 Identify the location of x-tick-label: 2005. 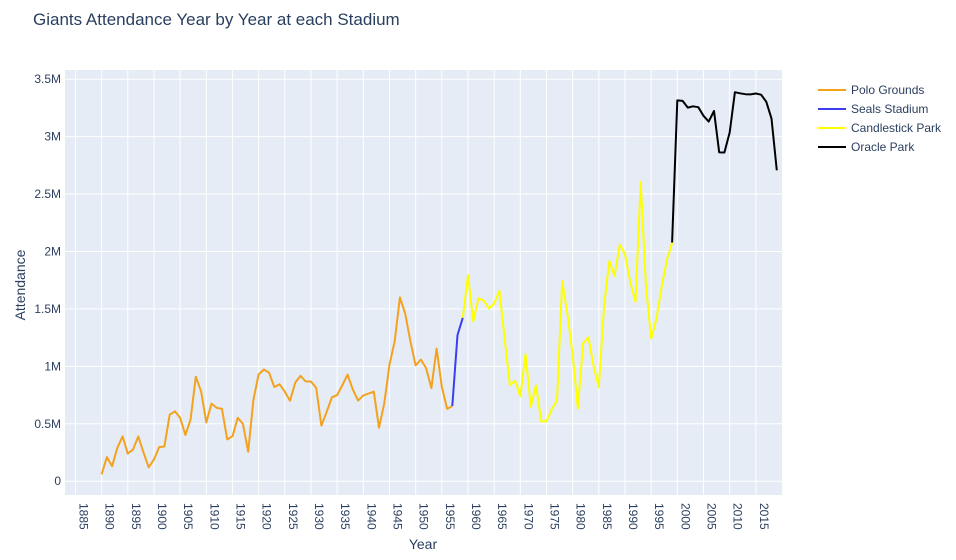
(711, 516).